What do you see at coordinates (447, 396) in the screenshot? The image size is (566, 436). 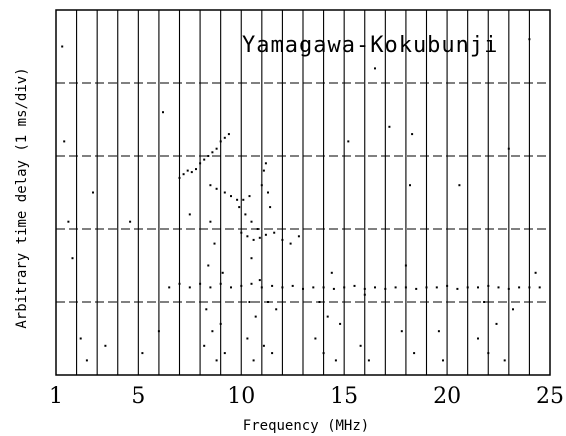 I see `x-tick-label: 20` at bounding box center [447, 396].